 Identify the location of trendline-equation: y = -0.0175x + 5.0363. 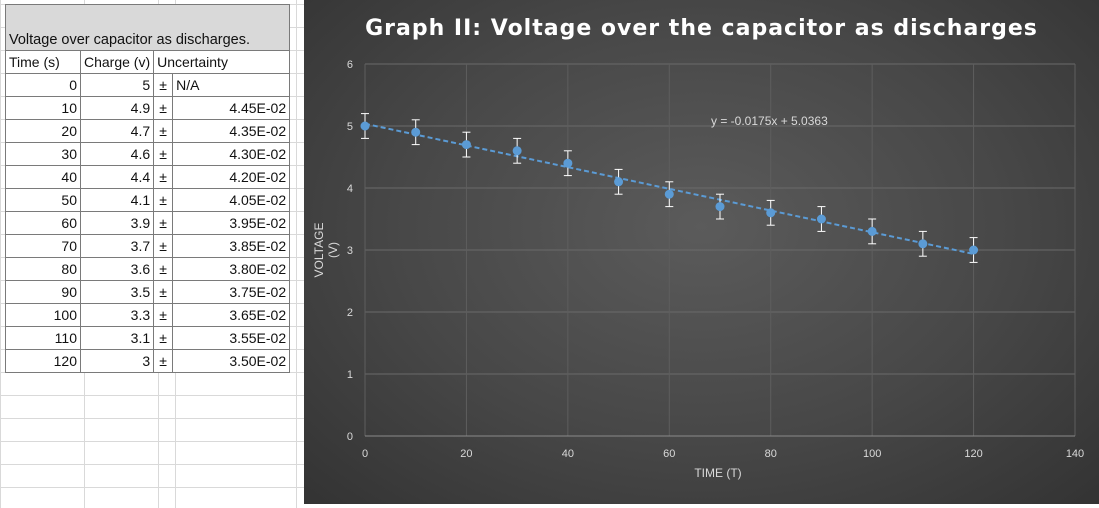
(769, 121).